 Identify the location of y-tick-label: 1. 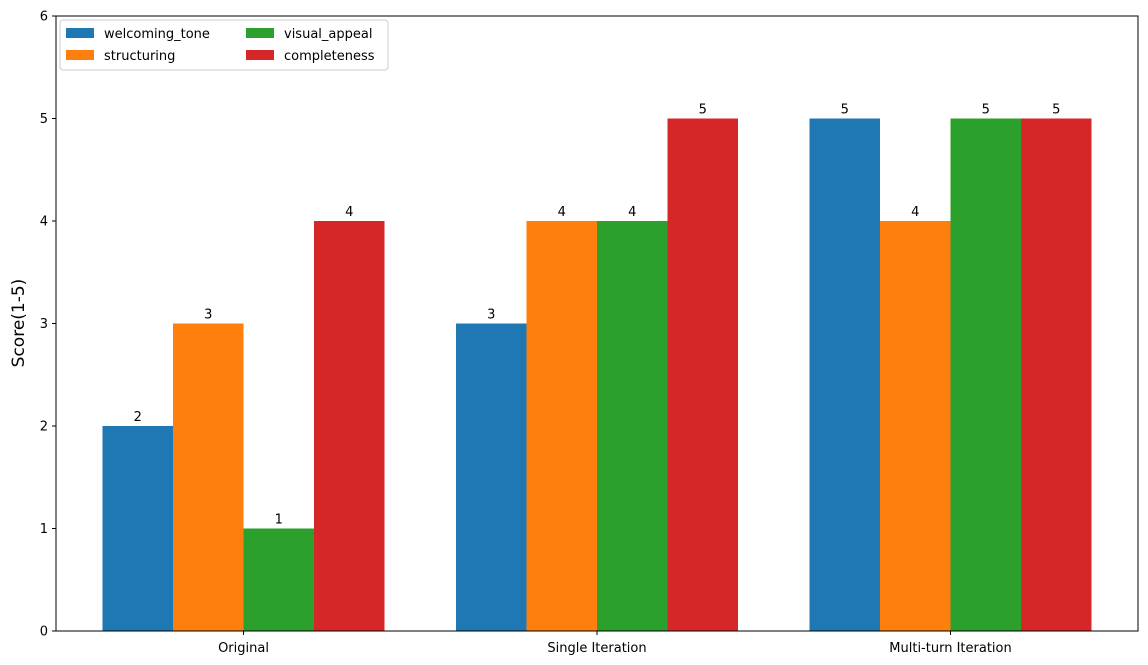
(44, 529).